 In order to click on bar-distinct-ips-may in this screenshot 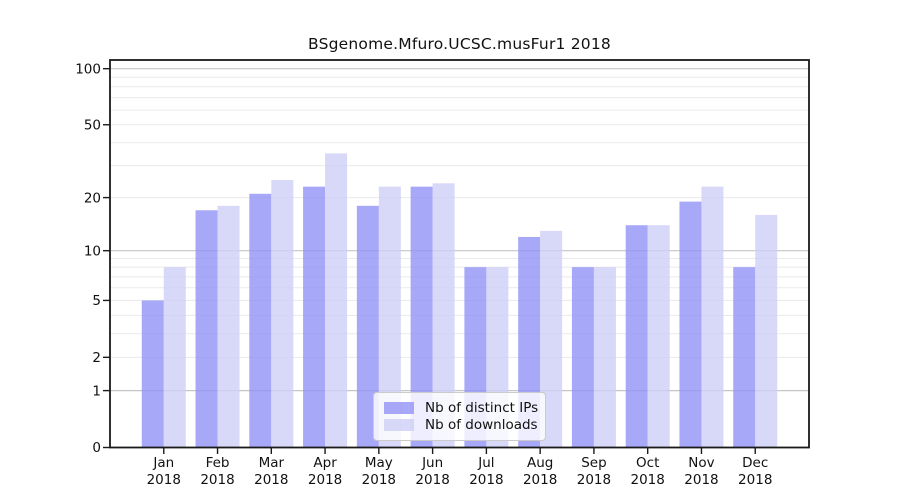, I will do `click(367, 326)`.